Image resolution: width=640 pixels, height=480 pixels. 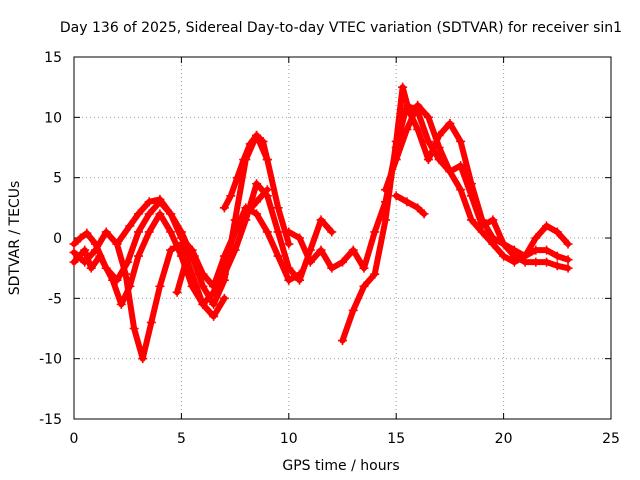 I want to click on y-tick-label: -5, so click(x=55, y=299).